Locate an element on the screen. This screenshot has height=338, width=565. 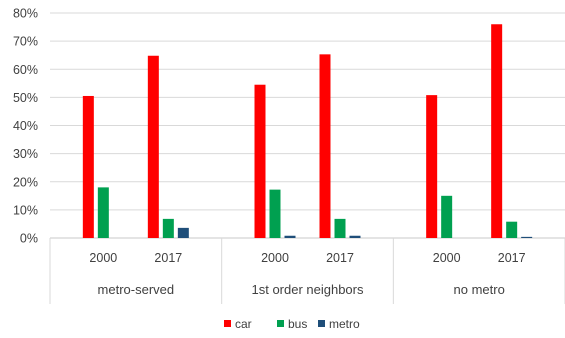
legend-label-bus: bus is located at coordinates (297, 324).